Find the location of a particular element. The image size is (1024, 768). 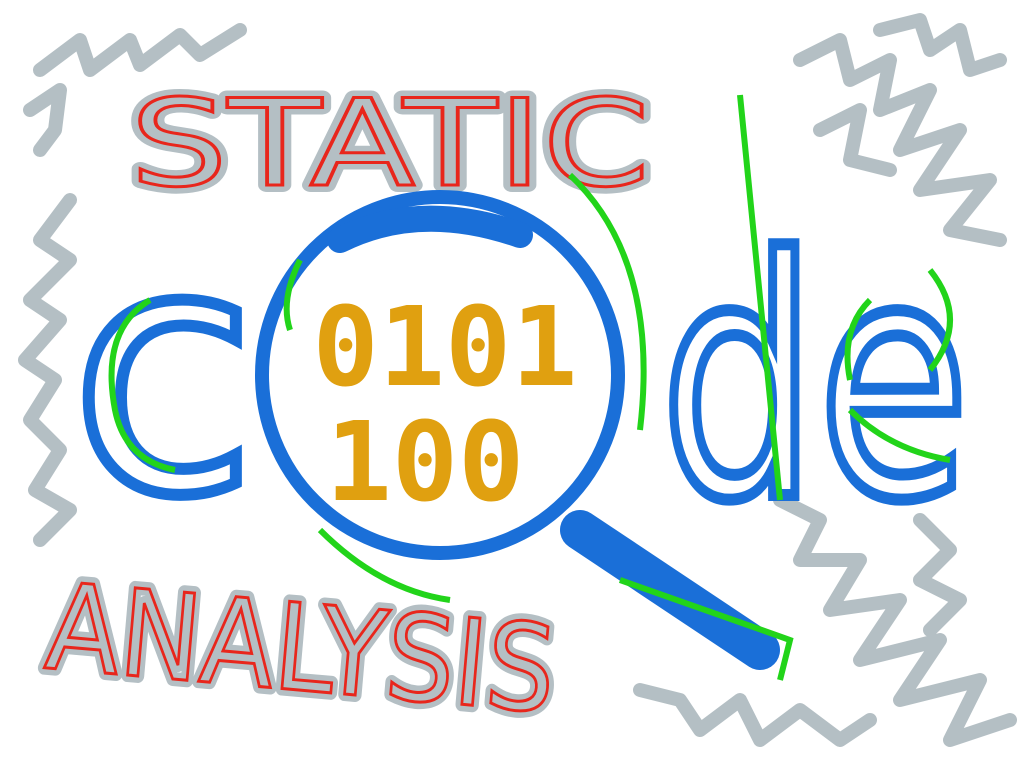

big-letter-c: c is located at coordinates (163, 373).